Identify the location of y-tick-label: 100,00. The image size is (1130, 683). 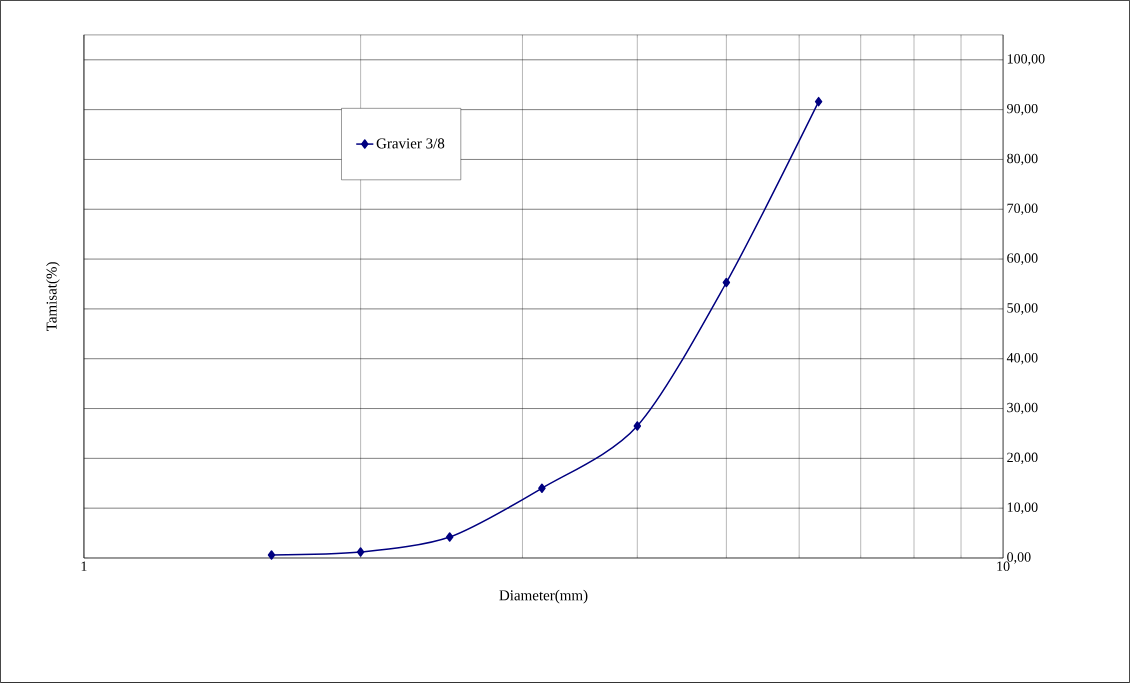
(1026, 60).